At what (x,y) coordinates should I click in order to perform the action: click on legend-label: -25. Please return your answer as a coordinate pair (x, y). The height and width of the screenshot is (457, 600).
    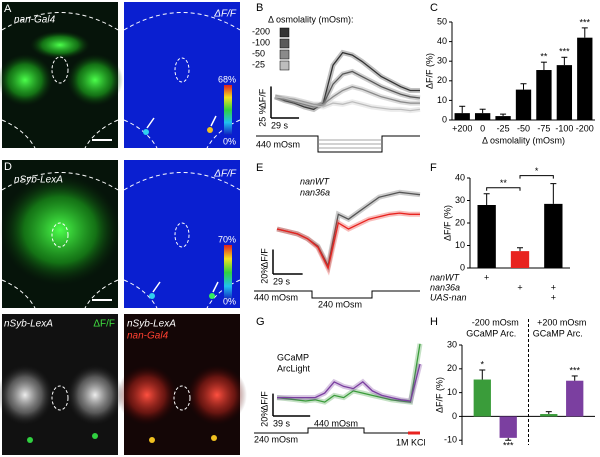
    Looking at the image, I should click on (258, 64).